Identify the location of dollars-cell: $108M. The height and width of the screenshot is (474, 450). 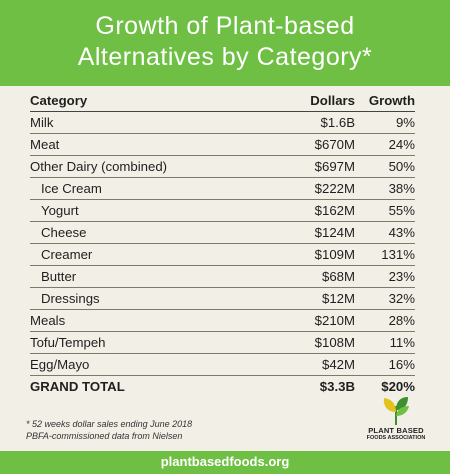
(334, 342).